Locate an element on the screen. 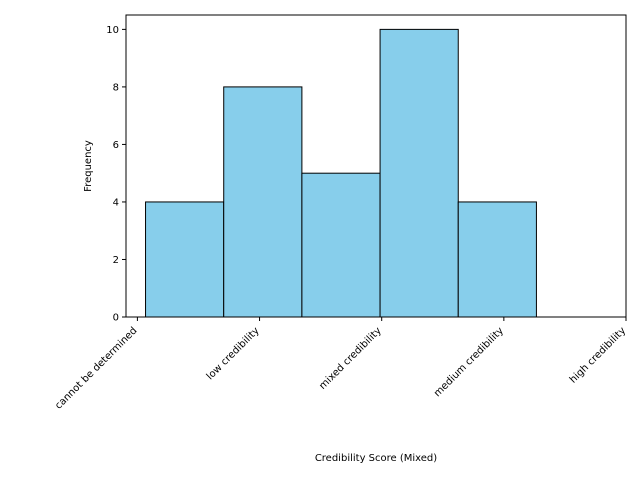 The height and width of the screenshot is (480, 640). y-tick-label-2: 2 is located at coordinates (116, 260).